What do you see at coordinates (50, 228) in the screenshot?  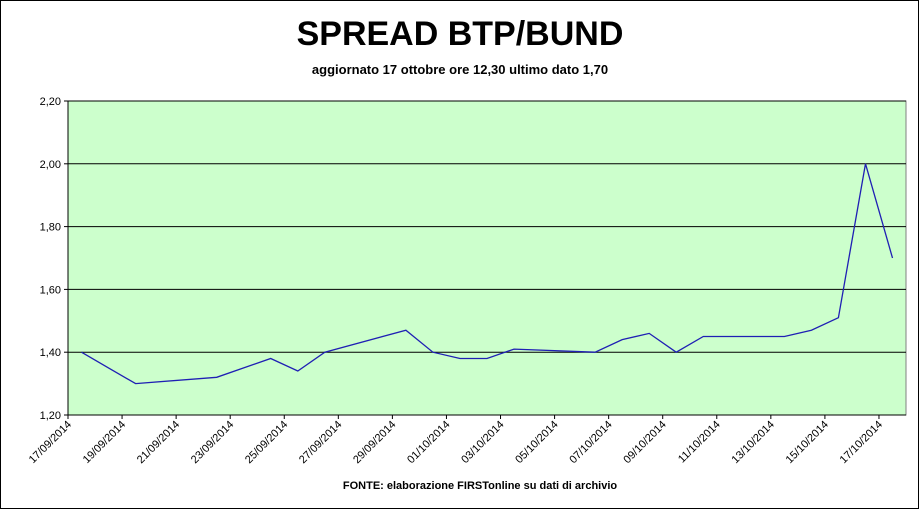 I see `y-tick-label: 1,80` at bounding box center [50, 228].